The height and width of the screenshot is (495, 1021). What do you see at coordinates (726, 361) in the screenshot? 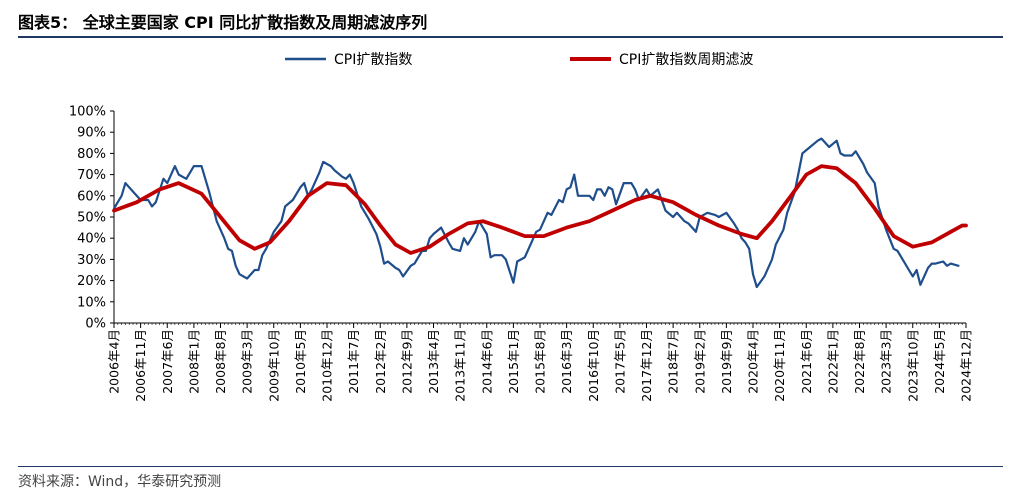
I see `x-tick-label: 2019年9月` at bounding box center [726, 361].